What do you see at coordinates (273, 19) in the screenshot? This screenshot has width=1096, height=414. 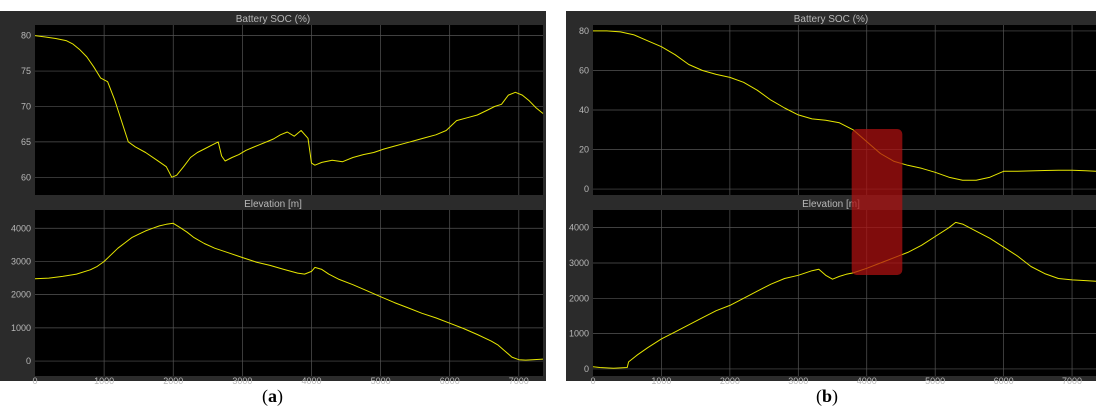 I see `subplot-title-soc-a: Battery SOC (%)` at bounding box center [273, 19].